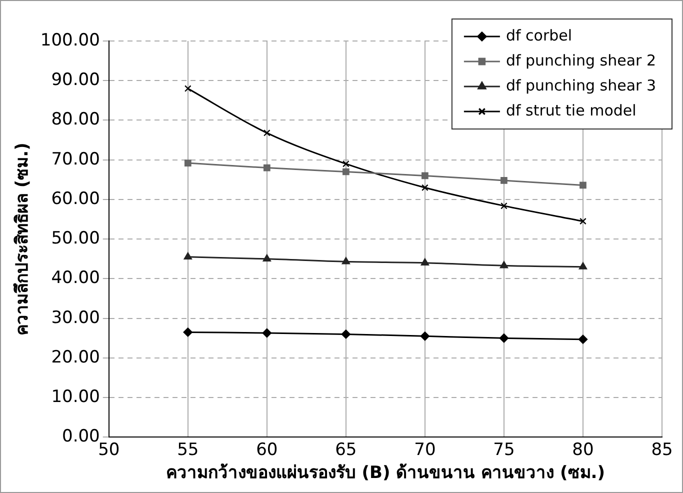  I want to click on x-tick-label: 85, so click(662, 450).